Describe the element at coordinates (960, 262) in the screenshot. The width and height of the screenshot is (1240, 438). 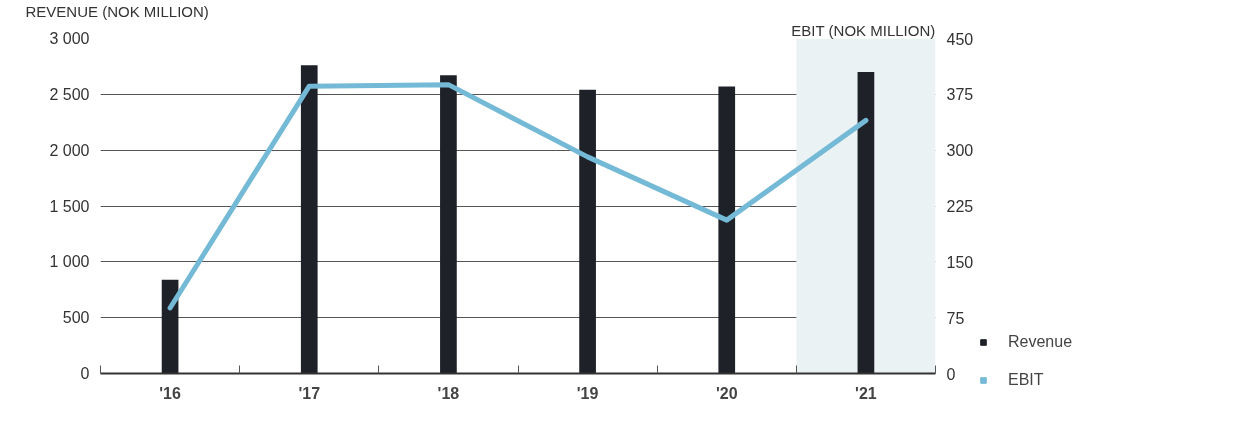
I see `y2-tick-label: 150` at that location.